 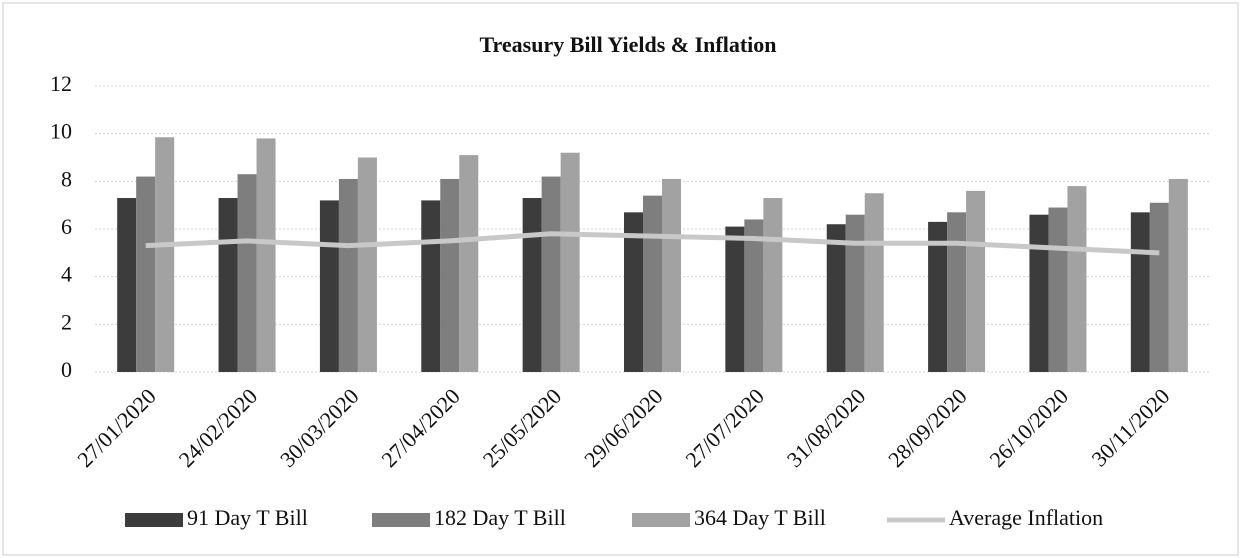 What do you see at coordinates (627, 44) in the screenshot?
I see `chart-title: Treasury Bill Yields & Inflation` at bounding box center [627, 44].